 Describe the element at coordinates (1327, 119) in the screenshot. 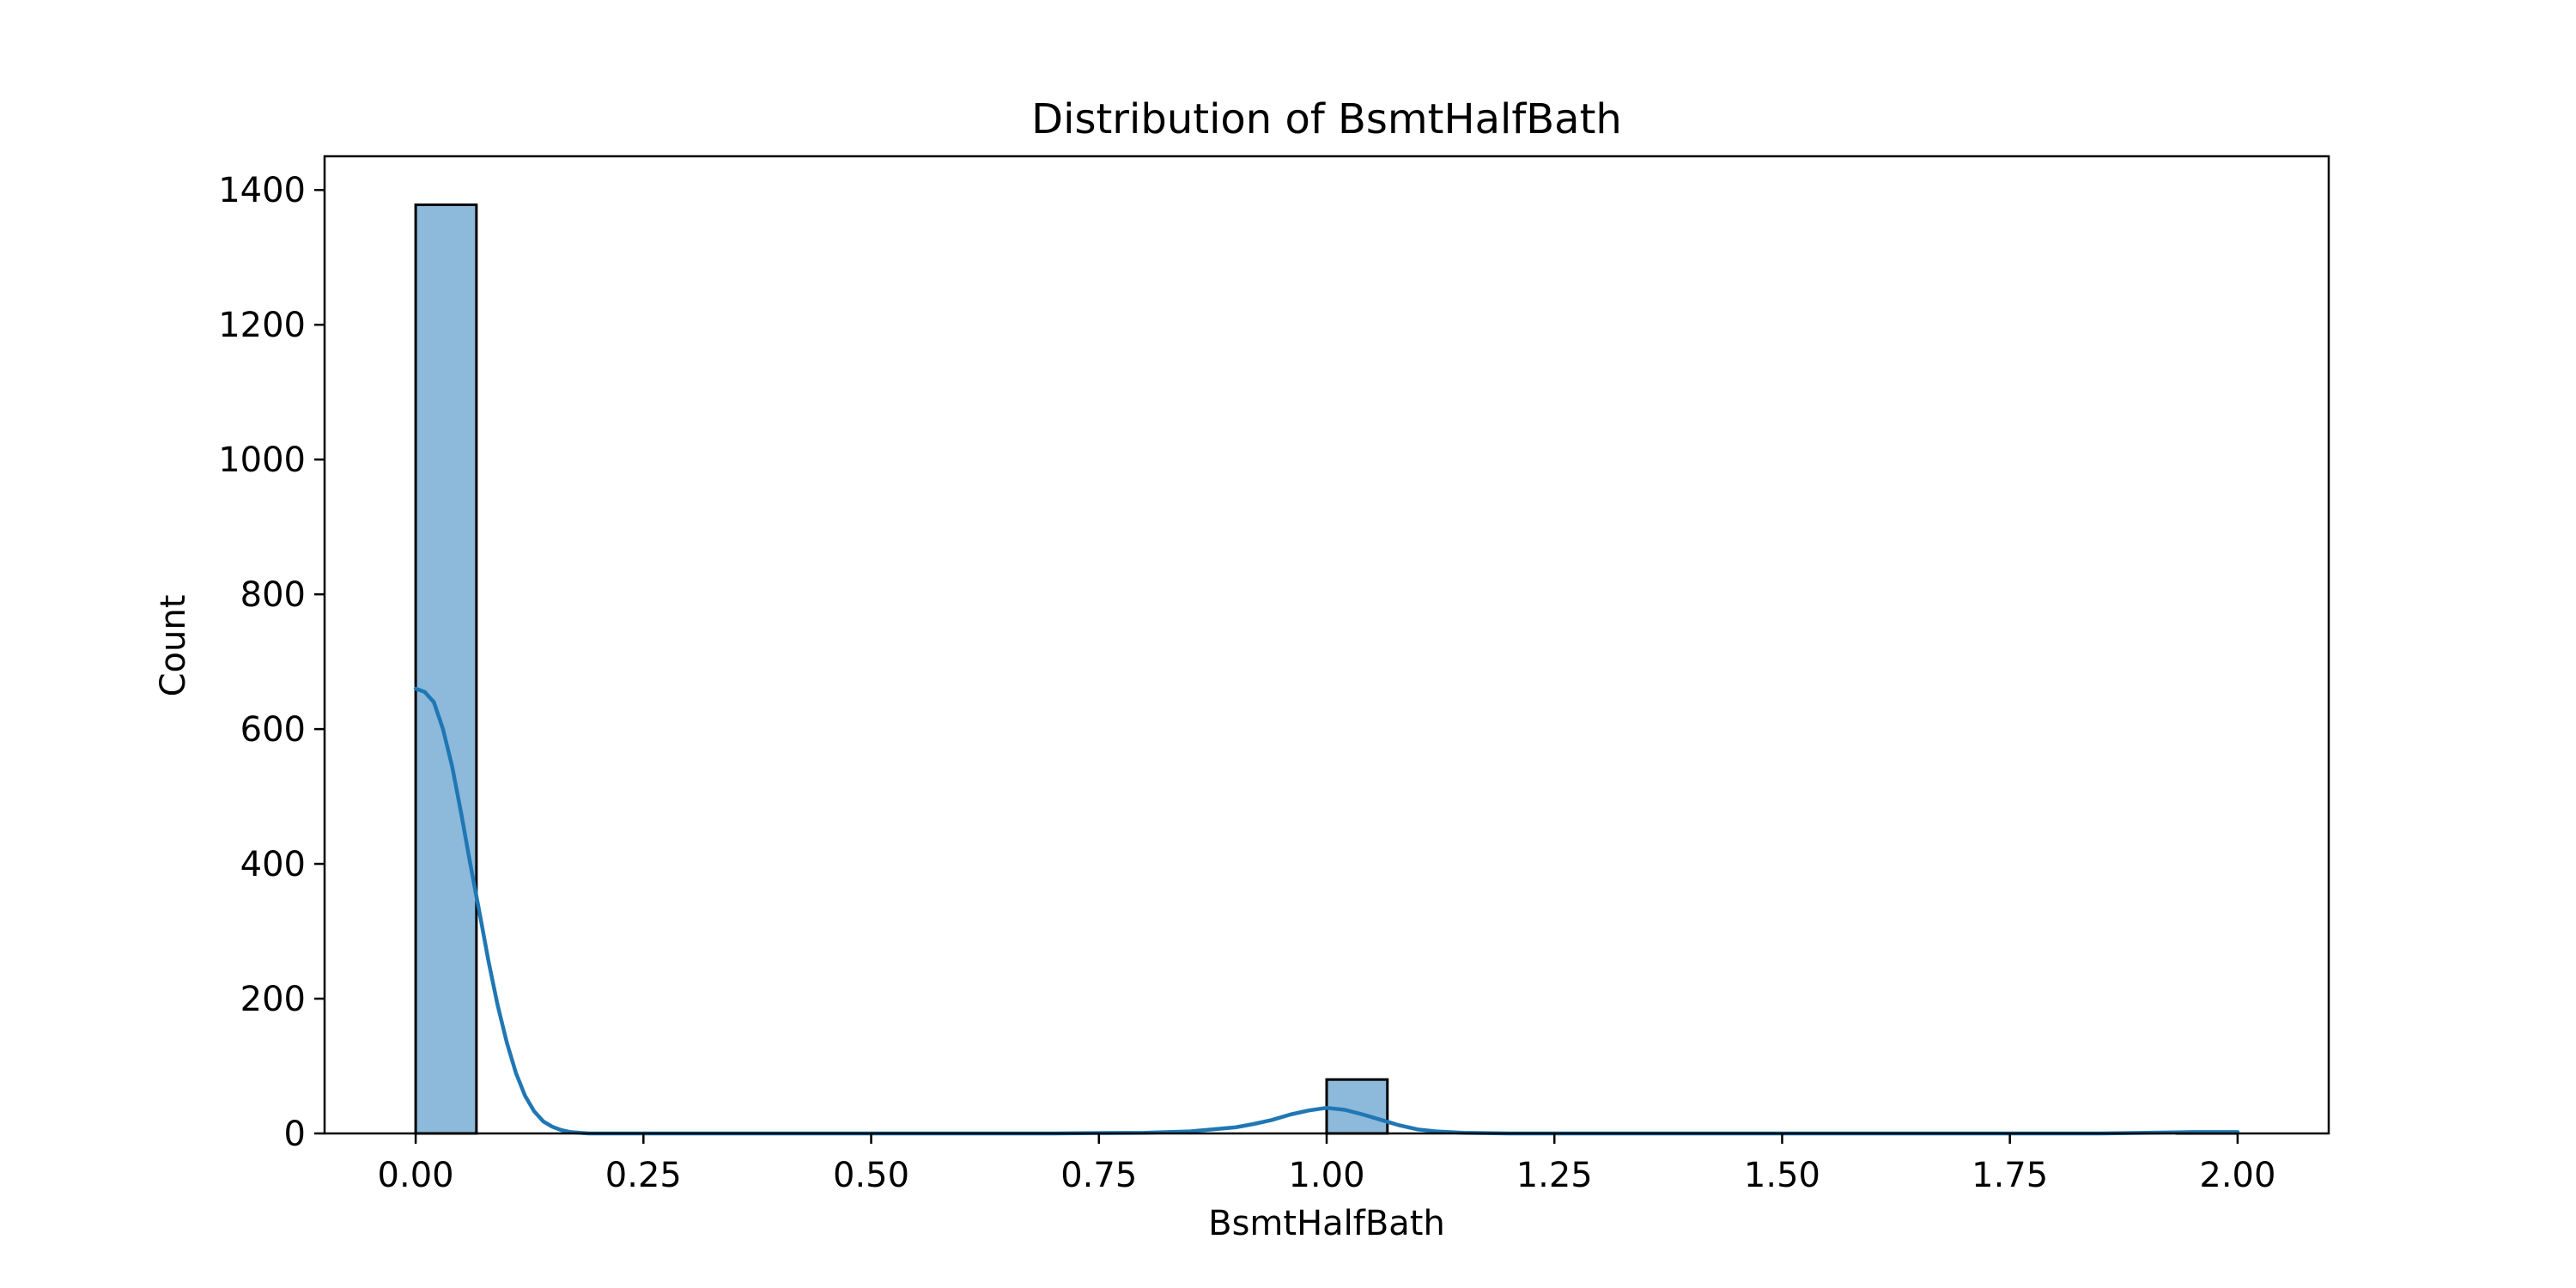

I see `chart-title: Distribution of BsmtHalfBath` at that location.